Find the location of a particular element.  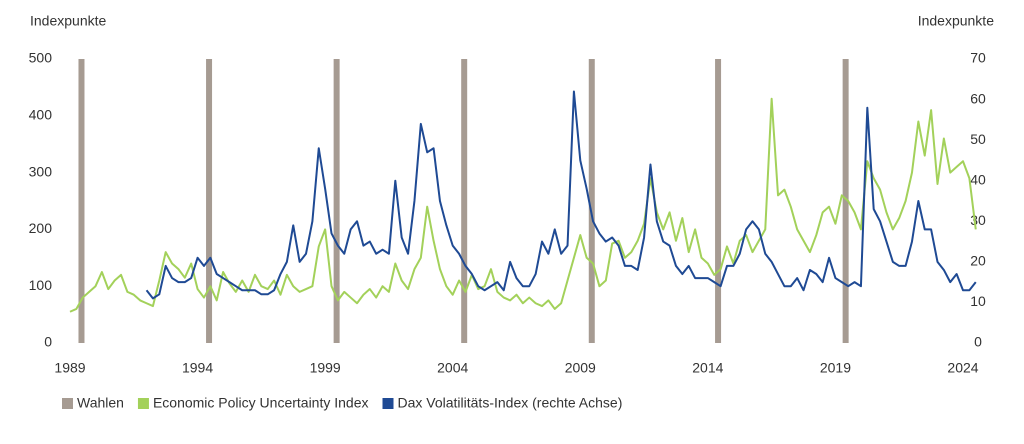

y2-tick-label: 30 is located at coordinates (978, 220).